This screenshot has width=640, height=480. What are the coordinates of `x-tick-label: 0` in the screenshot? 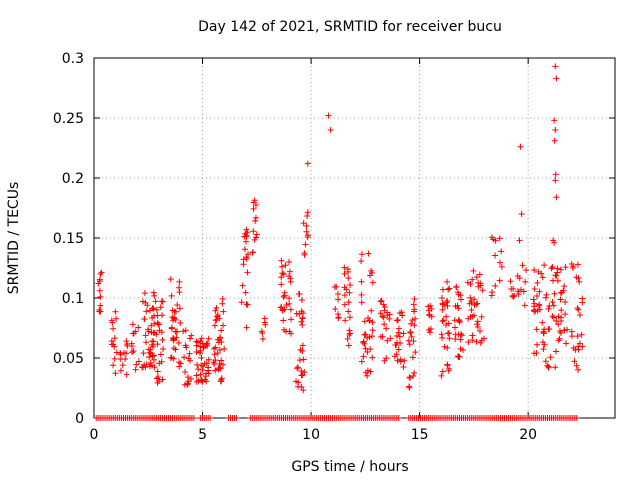 It's located at (94, 435).